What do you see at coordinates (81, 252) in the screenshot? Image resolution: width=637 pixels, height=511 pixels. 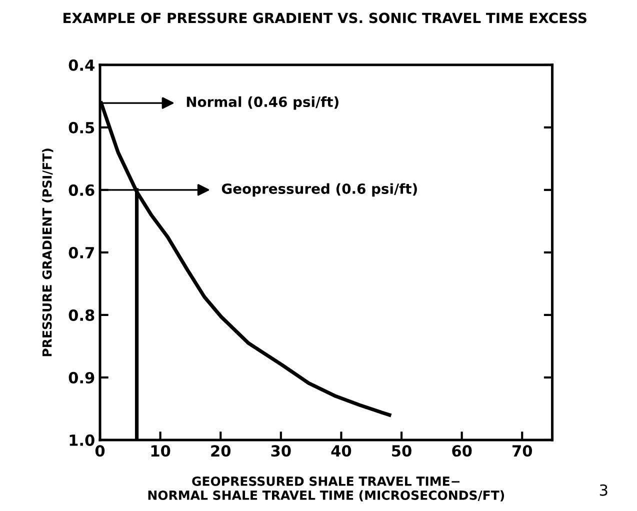 I see `y-tick-label: 0.7` at bounding box center [81, 252].